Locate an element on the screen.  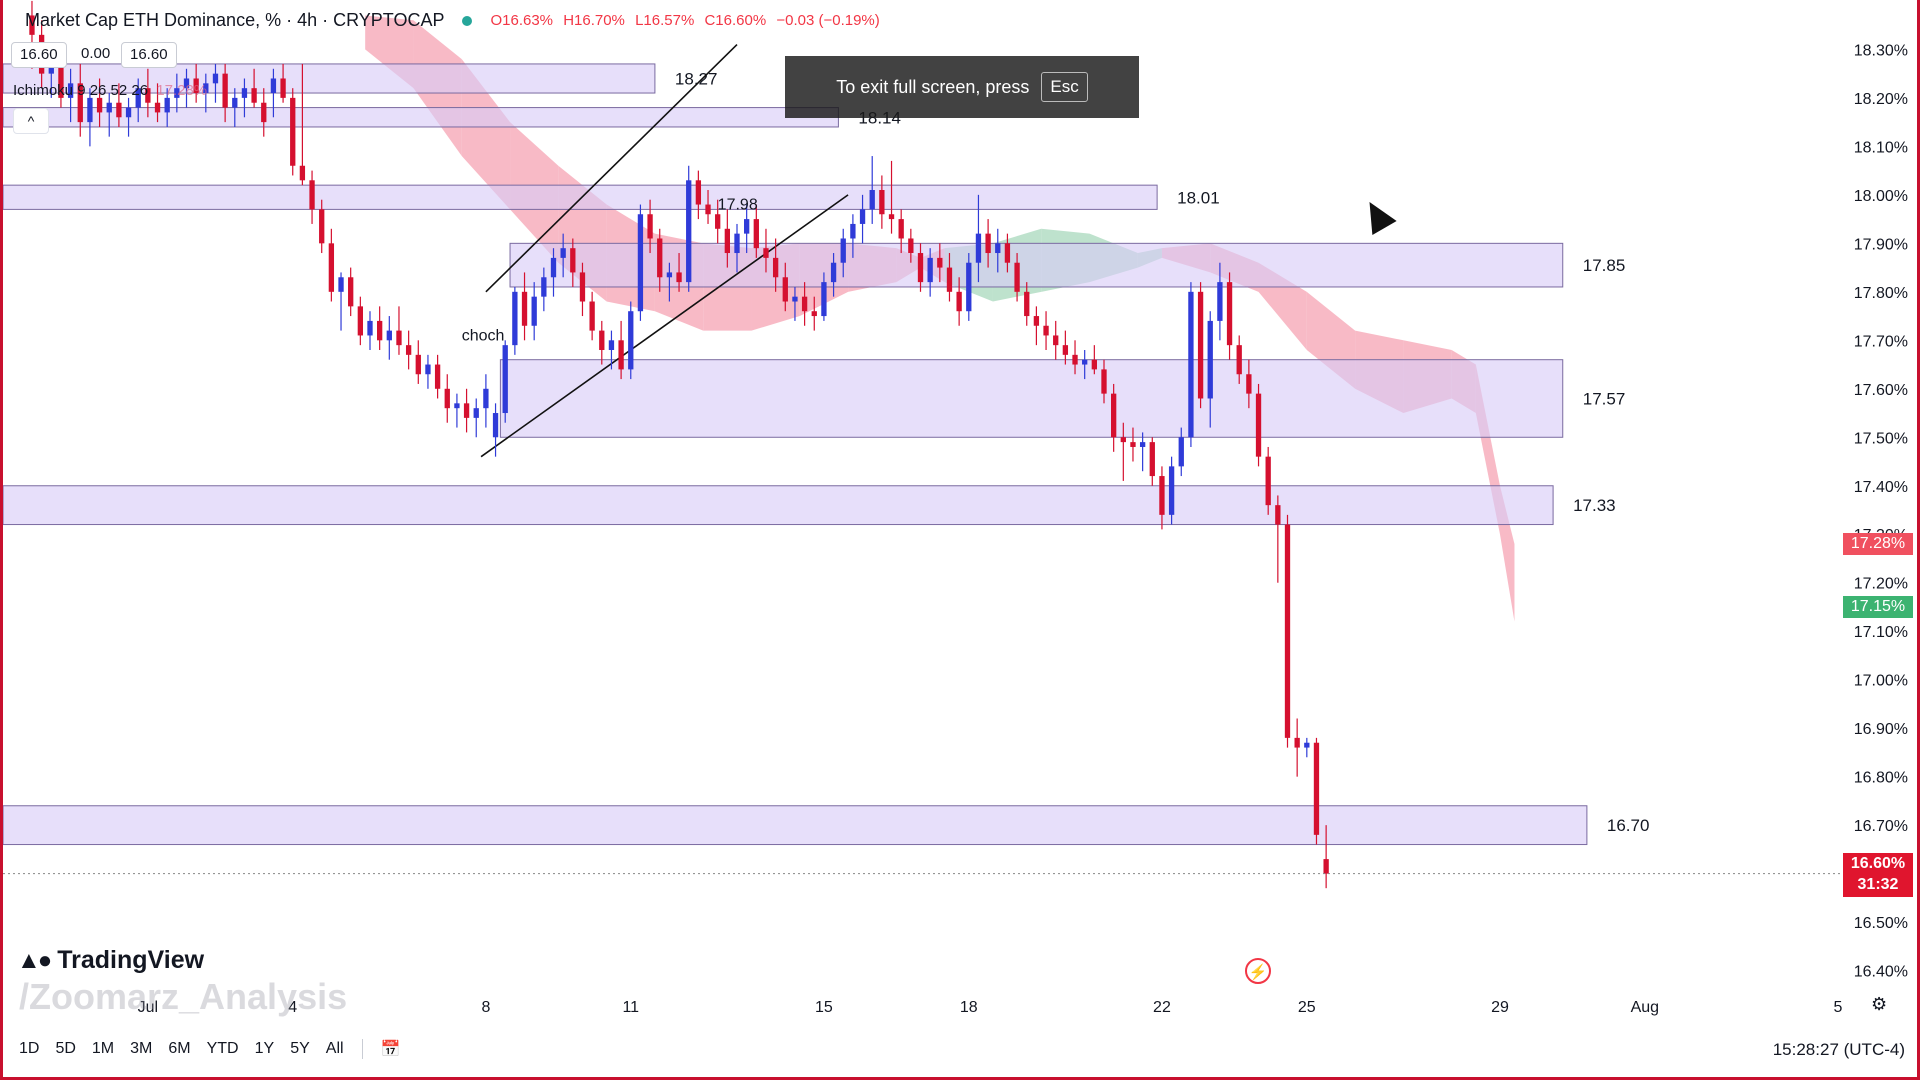
y-axis-tick-label: 17.80% is located at coordinates (1881, 293).